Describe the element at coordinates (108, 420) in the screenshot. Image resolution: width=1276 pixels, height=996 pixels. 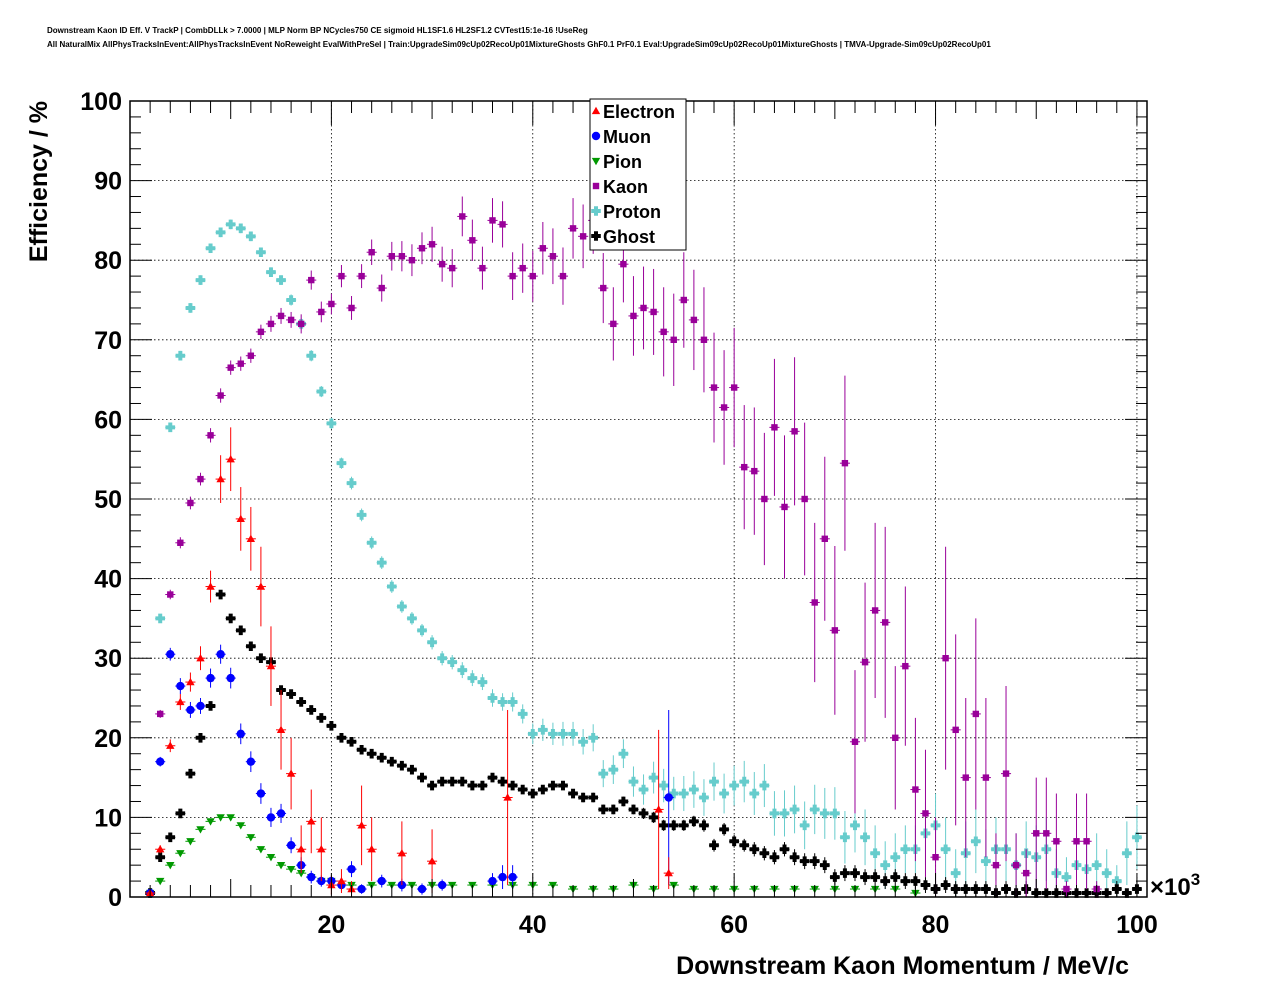
I see `y-tick-label: 60` at that location.